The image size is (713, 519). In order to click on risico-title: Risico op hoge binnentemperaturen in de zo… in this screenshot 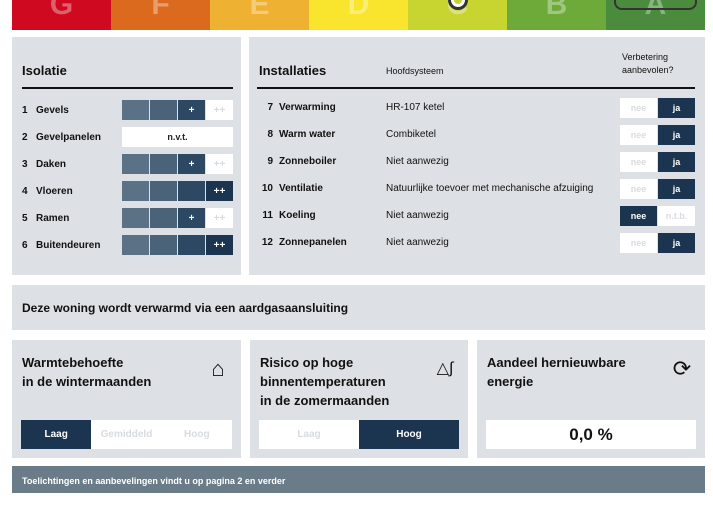, I will do `click(324, 381)`.